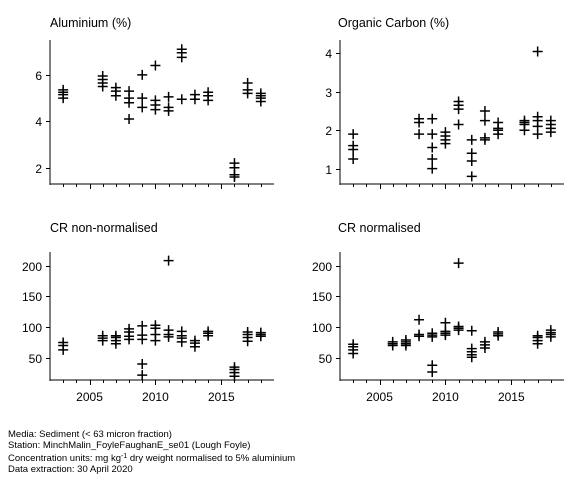  Describe the element at coordinates (444, 102) in the screenshot. I see `panel-2: Organic Carbon (%) 1 2 3 4` at that location.